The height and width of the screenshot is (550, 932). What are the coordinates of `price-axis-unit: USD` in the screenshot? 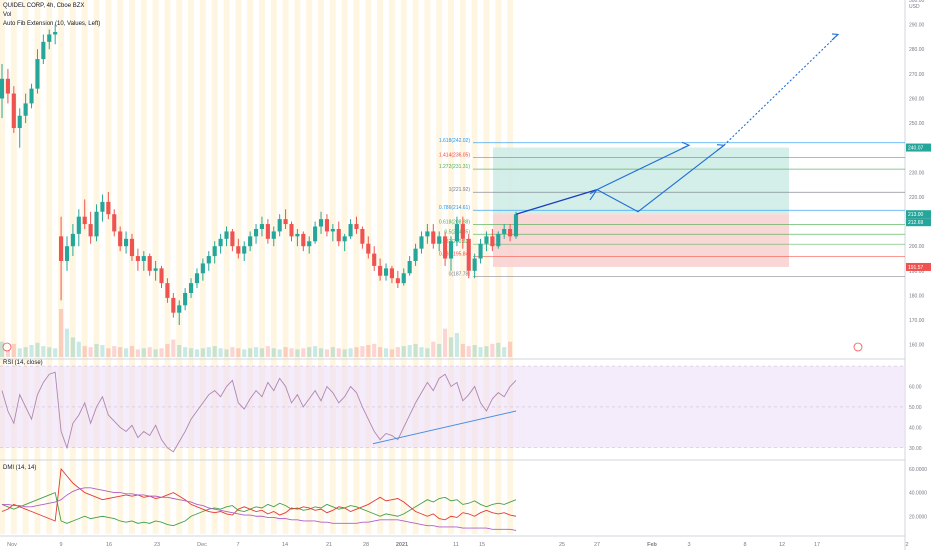 It's located at (914, 7).